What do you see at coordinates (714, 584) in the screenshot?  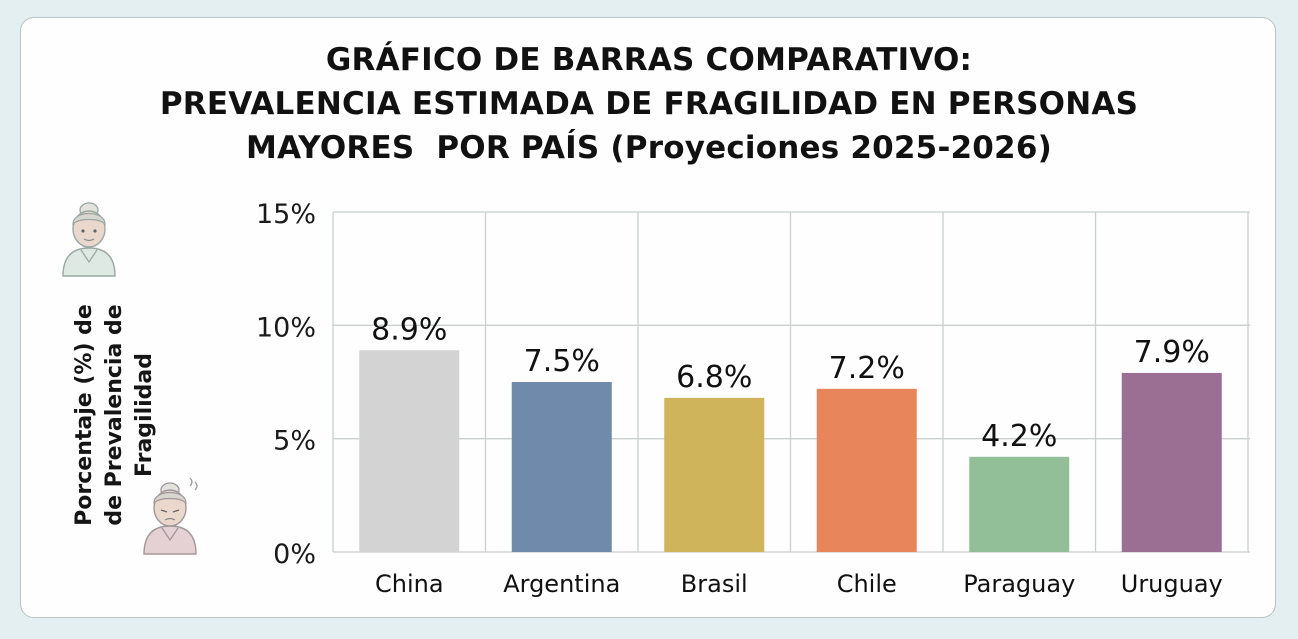 I see `x-tick-label: Brasil` at bounding box center [714, 584].